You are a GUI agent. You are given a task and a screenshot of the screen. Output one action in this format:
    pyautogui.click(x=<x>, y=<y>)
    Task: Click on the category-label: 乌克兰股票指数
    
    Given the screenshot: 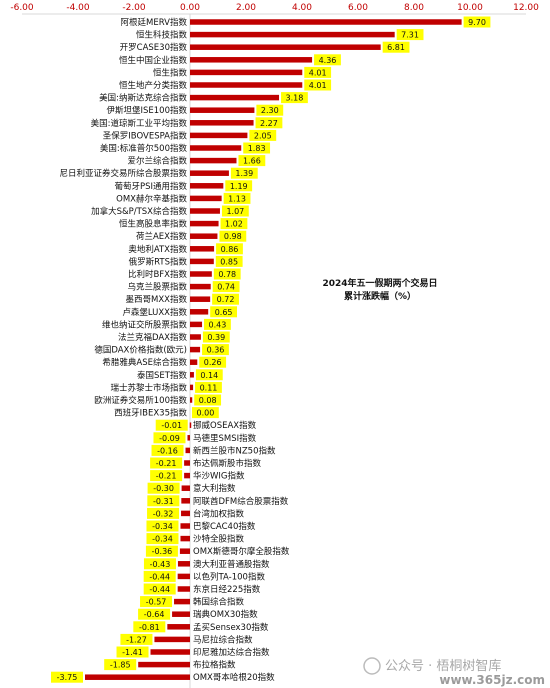 What is the action you would take?
    pyautogui.click(x=157, y=287)
    